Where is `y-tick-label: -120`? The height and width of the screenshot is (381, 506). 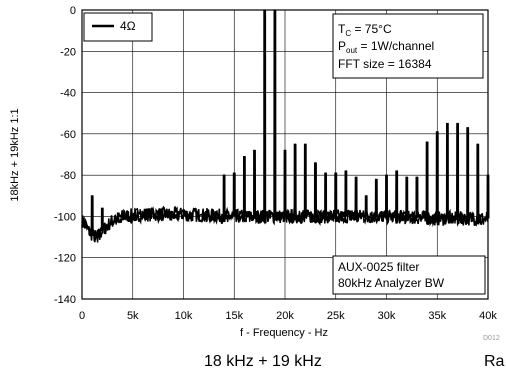
y-tick-label: -120 is located at coordinates (65, 259).